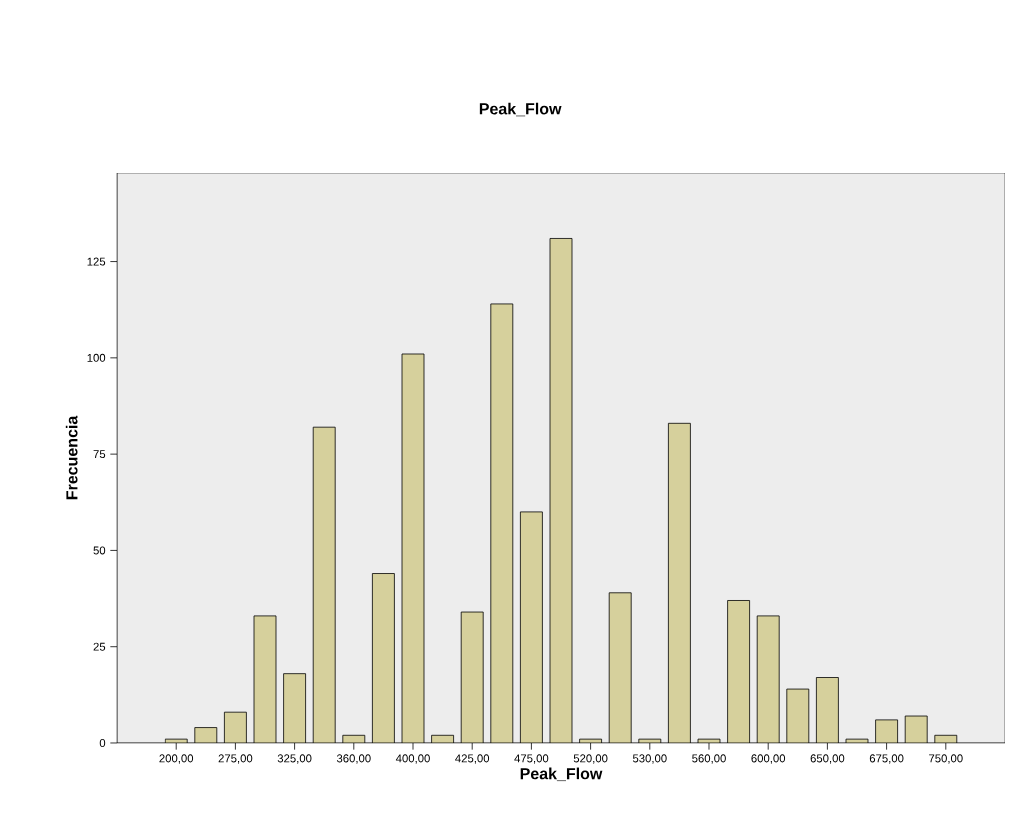 The height and width of the screenshot is (827, 1021). Describe the element at coordinates (96, 357) in the screenshot. I see `y-tick-label: 100` at that location.